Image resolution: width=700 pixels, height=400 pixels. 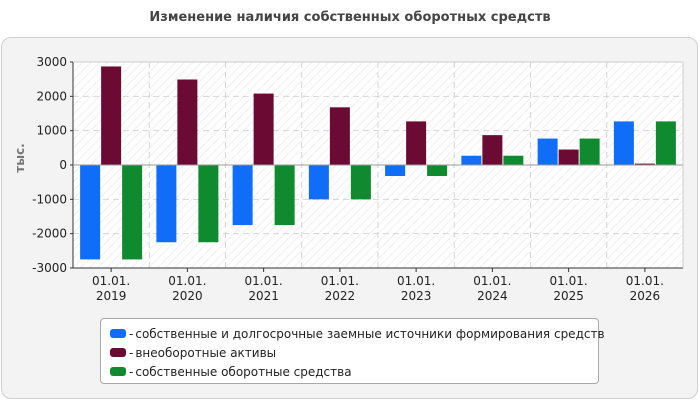 I want to click on legend-item-noncurrent-assets: - внеоборотные активы, so click(x=354, y=352).